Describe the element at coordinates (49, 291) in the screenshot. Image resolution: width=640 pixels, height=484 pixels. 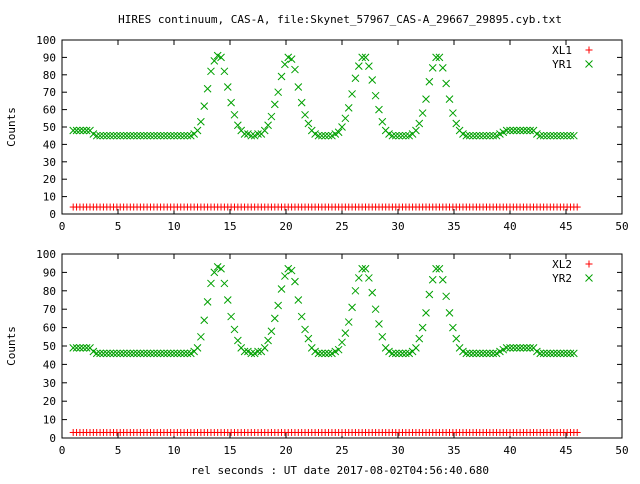
I see `y-tick-label: 80` at that location.